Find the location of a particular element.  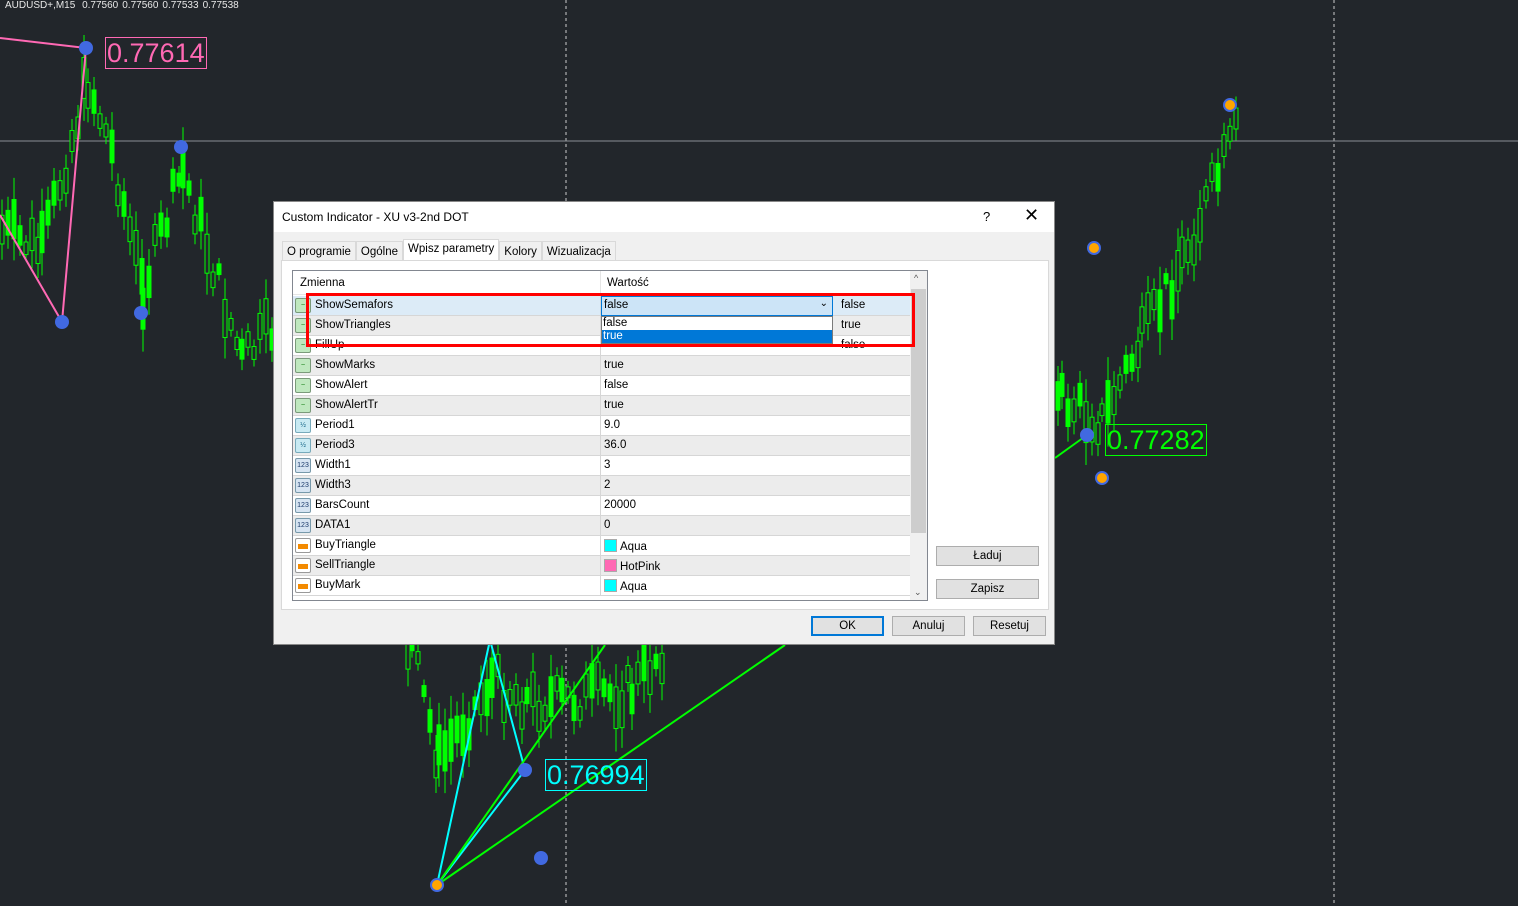

price-label-green: 0.77282 is located at coordinates (1156, 440).